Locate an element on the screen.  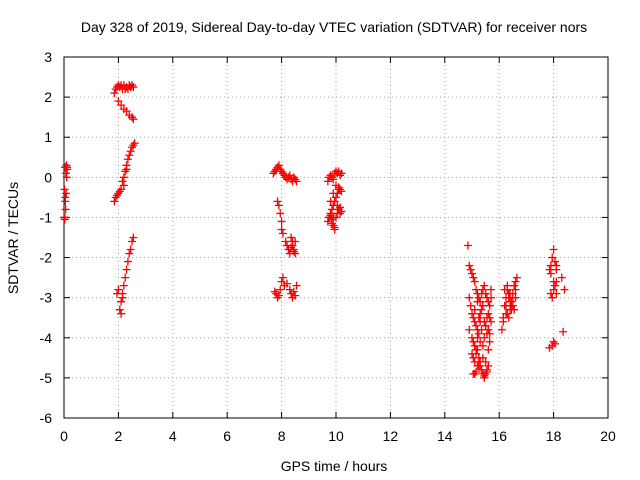
x-tick-label: 6 is located at coordinates (227, 436).